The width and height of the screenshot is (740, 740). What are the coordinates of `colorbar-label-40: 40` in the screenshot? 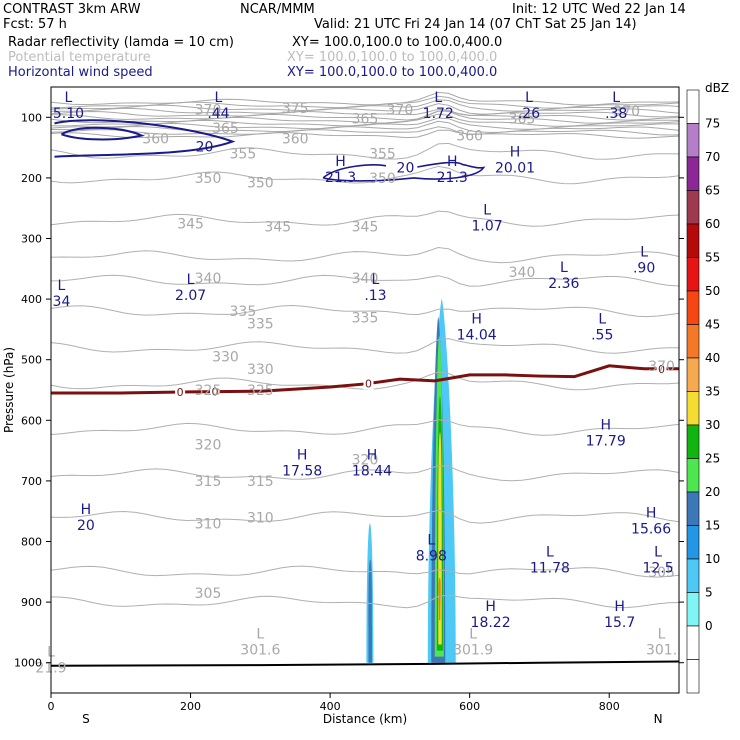 It's located at (712, 358).